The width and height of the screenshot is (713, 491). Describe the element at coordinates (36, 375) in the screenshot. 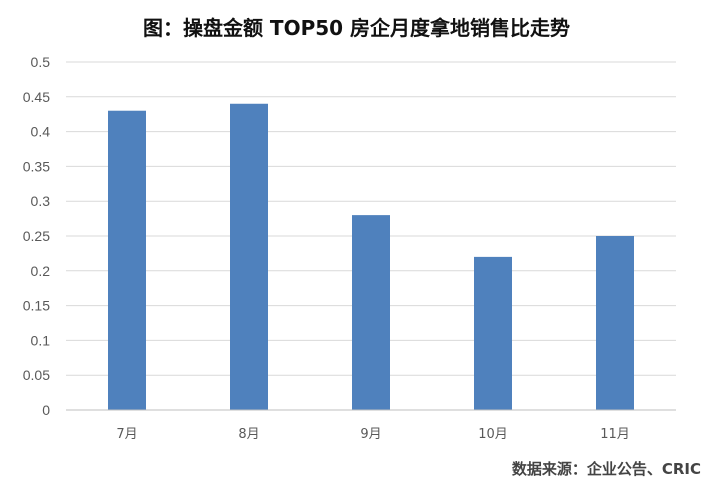

I see `y-tick-label: 0.05` at that location.